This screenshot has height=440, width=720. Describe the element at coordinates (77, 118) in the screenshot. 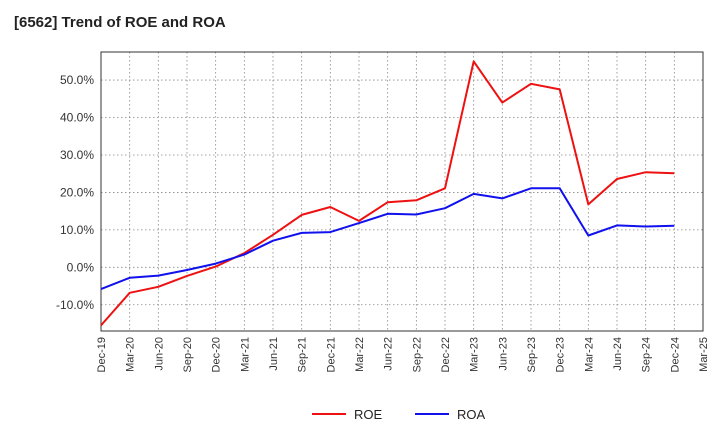

I see `y-tick-label: 40.0%` at that location.